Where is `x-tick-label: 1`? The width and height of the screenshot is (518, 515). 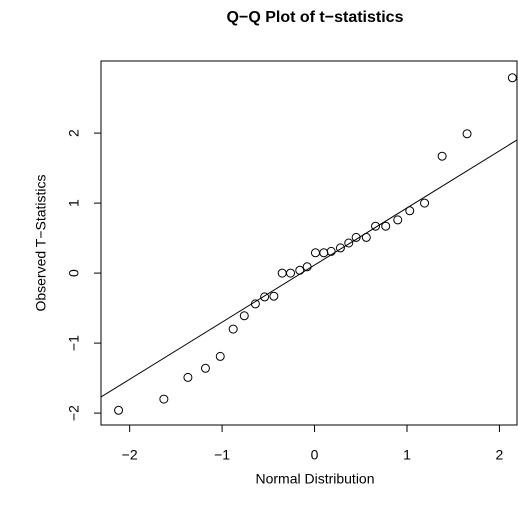
x-tick-label: 1 is located at coordinates (407, 455).